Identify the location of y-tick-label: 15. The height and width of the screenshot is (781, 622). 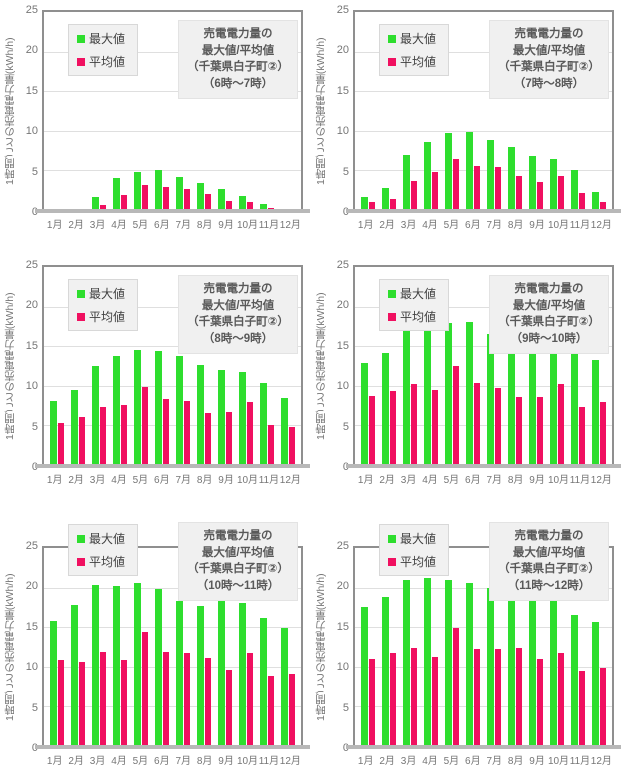
(31, 345).